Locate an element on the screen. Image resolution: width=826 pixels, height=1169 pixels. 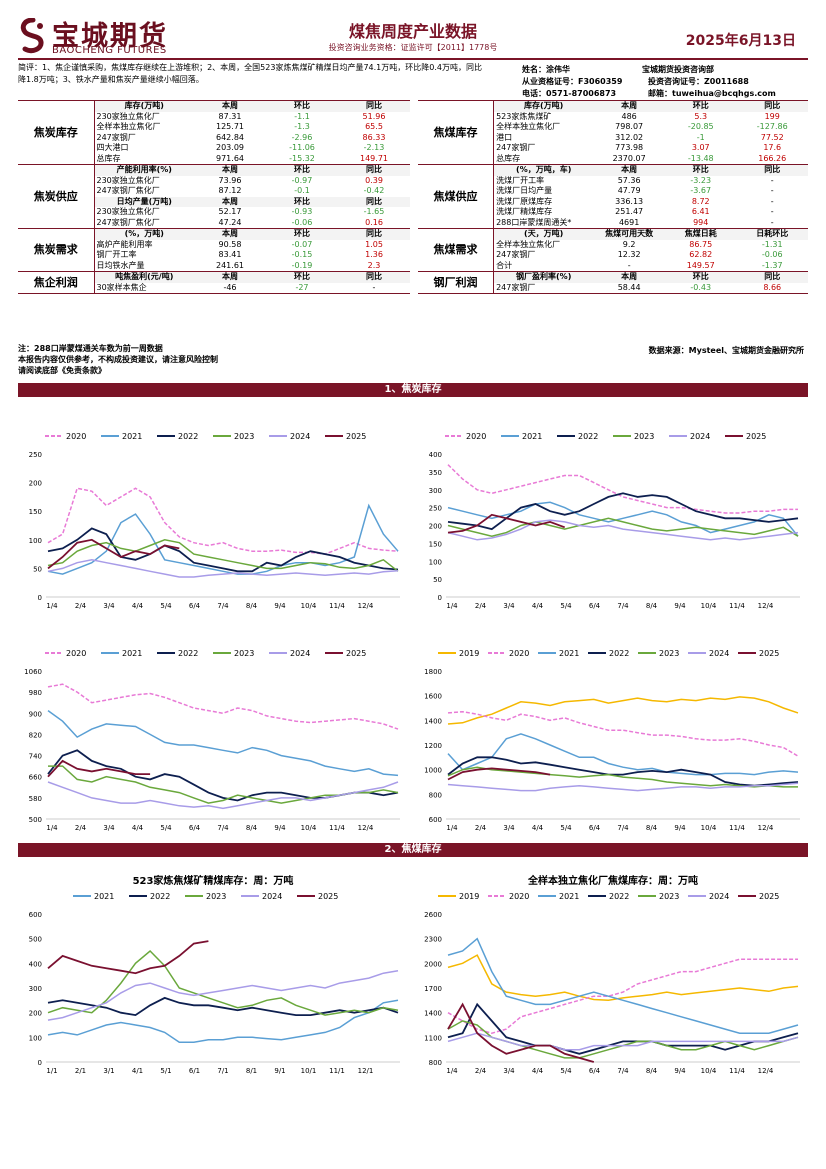
table-cell: 47.79 is located at coordinates (629, 191).